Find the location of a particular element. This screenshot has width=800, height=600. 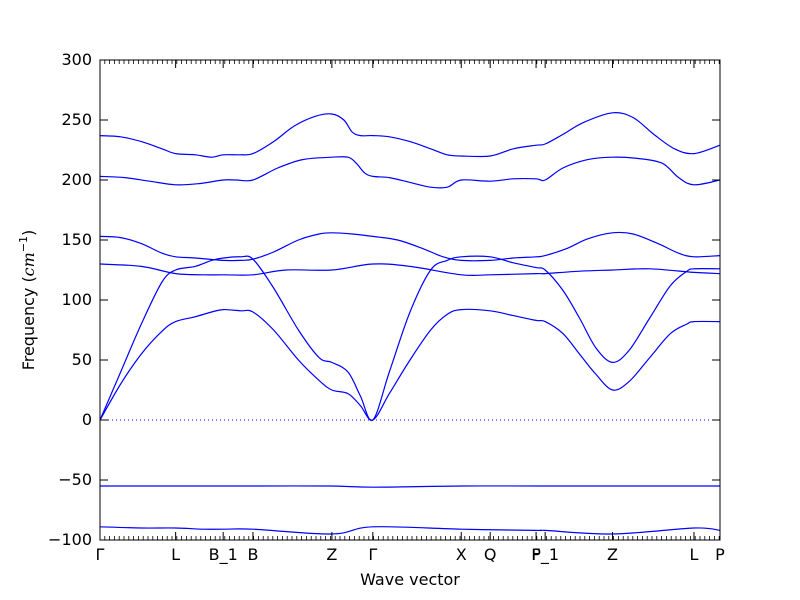

x-tick-label: F is located at coordinates (535, 554).